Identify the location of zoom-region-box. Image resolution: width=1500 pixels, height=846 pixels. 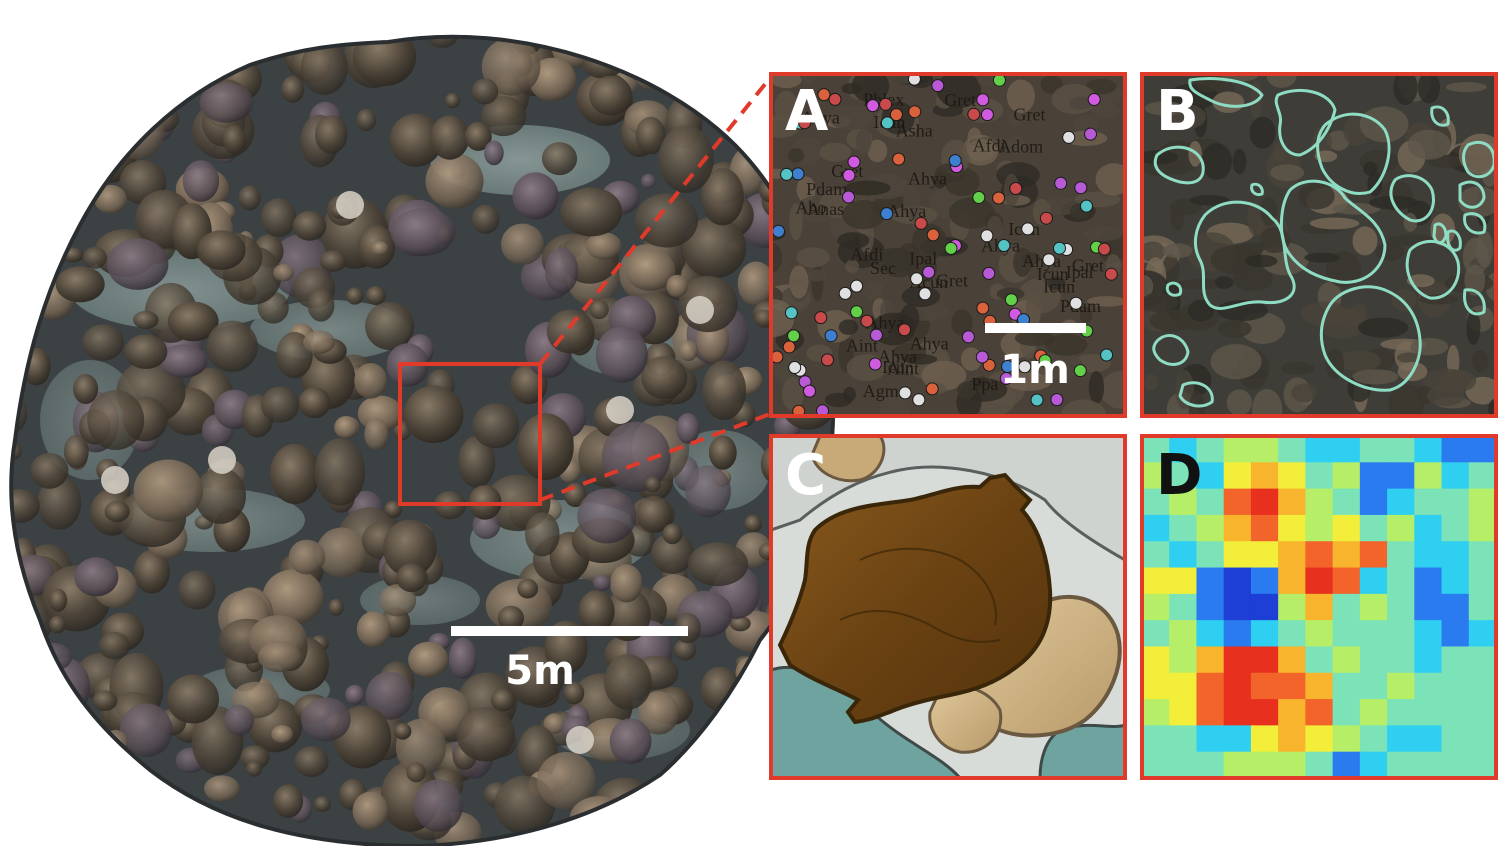
(470, 434).